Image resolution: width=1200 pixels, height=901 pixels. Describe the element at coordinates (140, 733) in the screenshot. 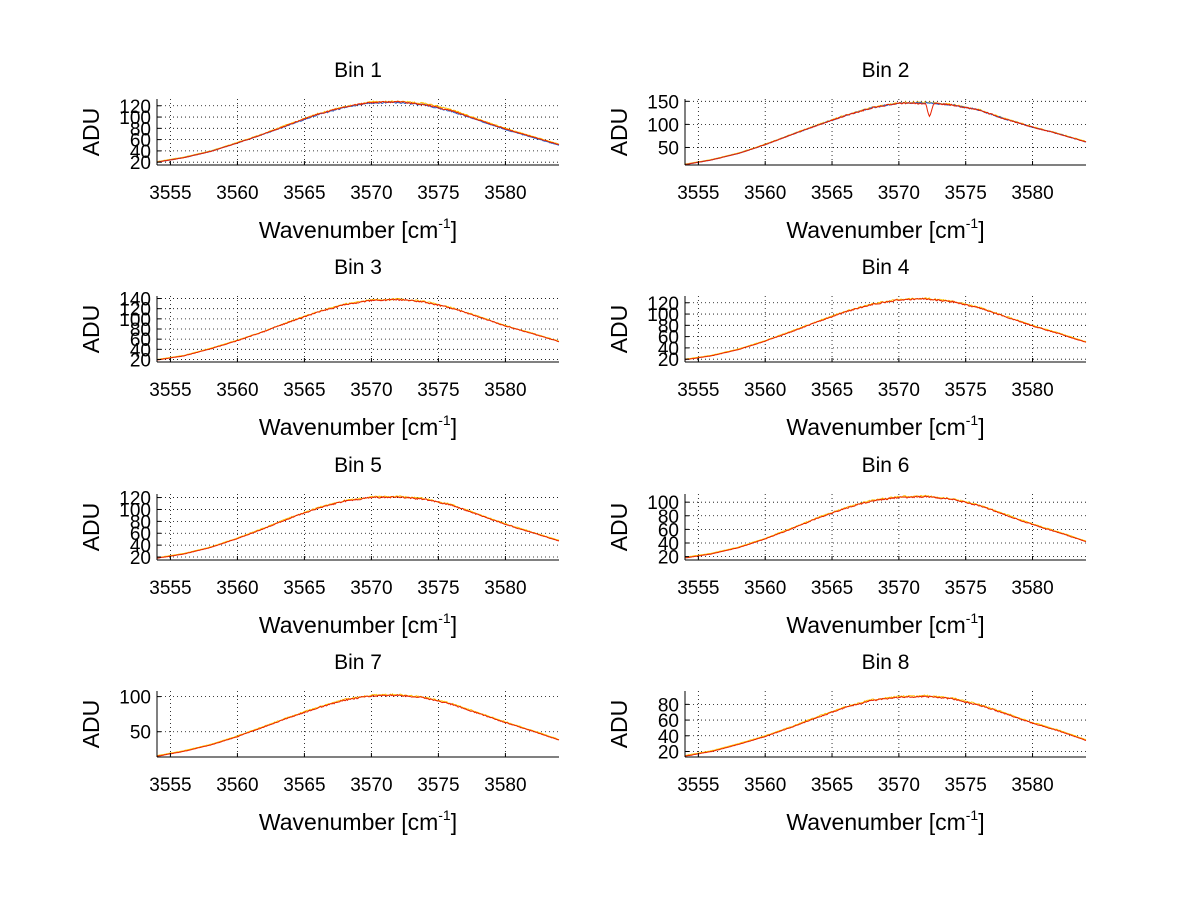

I see `y-tick-label: 50` at that location.